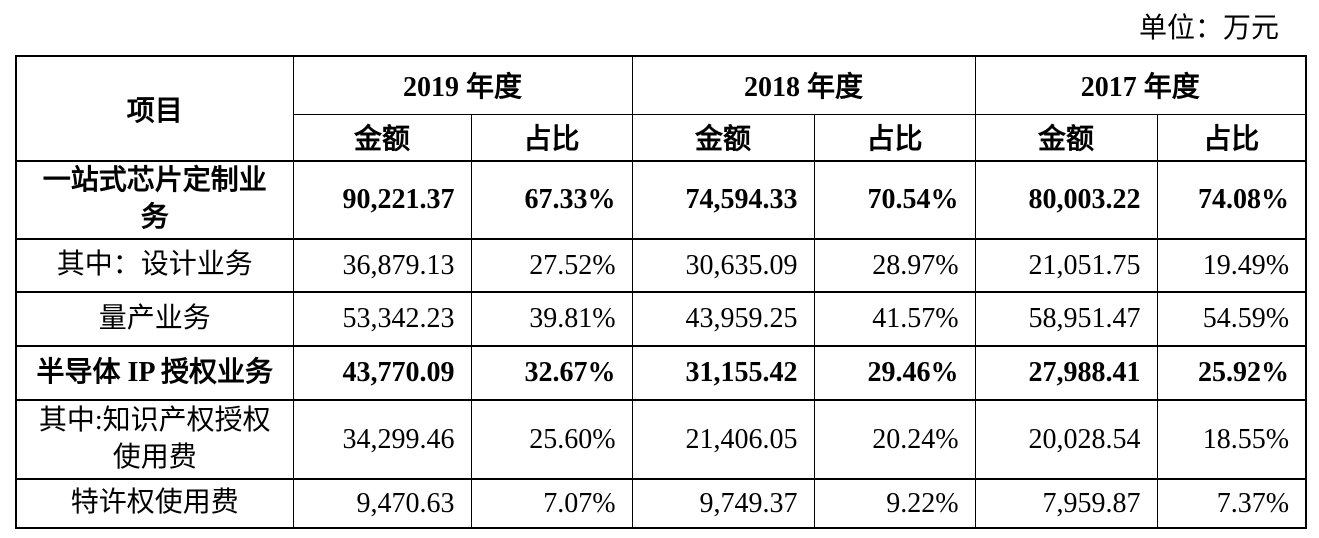 This screenshot has width=1319, height=538. What do you see at coordinates (1231, 265) in the screenshot?
I see `ratio-cell: 19.49%` at bounding box center [1231, 265].